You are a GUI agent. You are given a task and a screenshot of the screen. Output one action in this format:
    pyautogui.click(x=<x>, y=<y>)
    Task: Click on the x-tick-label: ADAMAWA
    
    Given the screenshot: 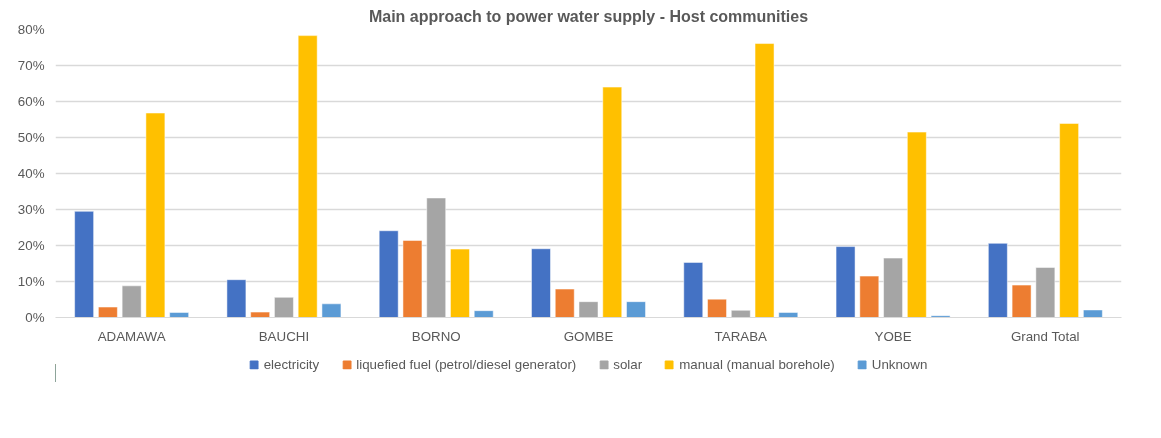 What is the action you would take?
    pyautogui.click(x=131, y=336)
    